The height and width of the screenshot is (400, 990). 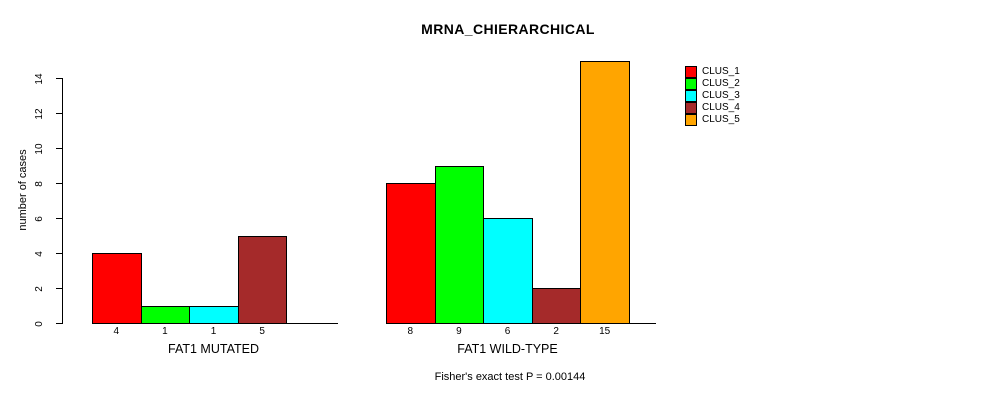 I want to click on legend-item: CLUS_2, so click(x=712, y=84).